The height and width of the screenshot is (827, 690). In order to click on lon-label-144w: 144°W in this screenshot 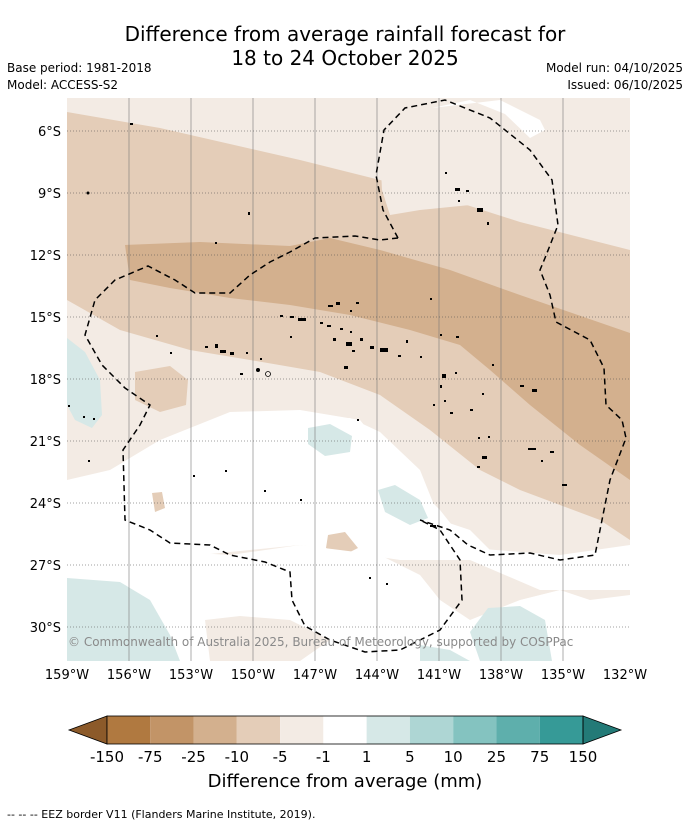, I will do `click(377, 675)`.